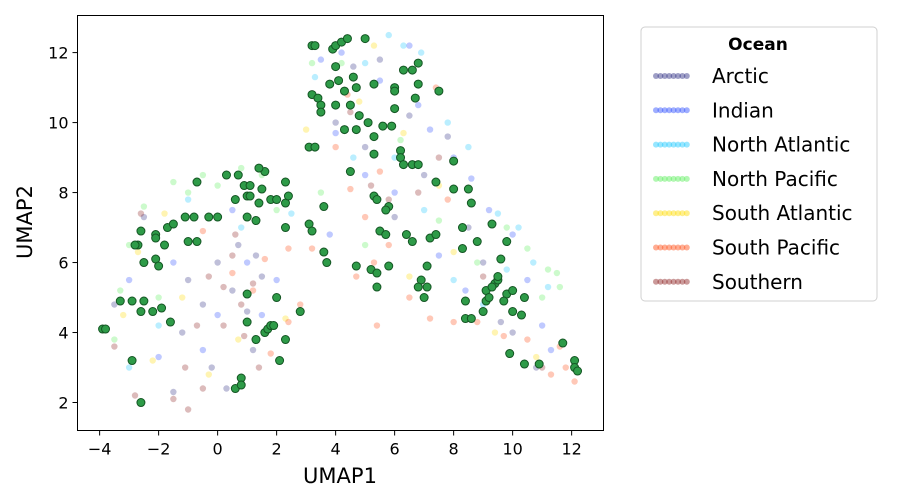  What do you see at coordinates (759, 164) in the screenshot?
I see `legend-box` at bounding box center [759, 164].